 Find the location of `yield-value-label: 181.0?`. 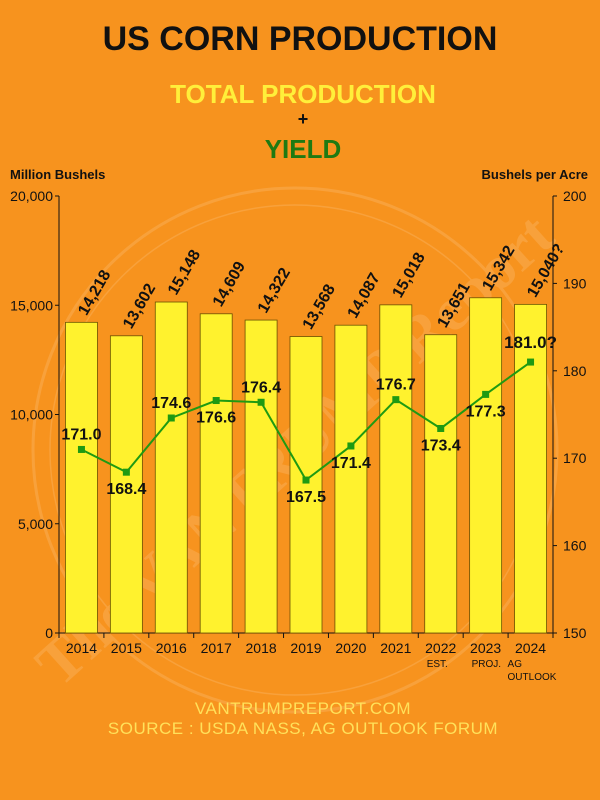

yield-value-label: 181.0? is located at coordinates (530, 342).